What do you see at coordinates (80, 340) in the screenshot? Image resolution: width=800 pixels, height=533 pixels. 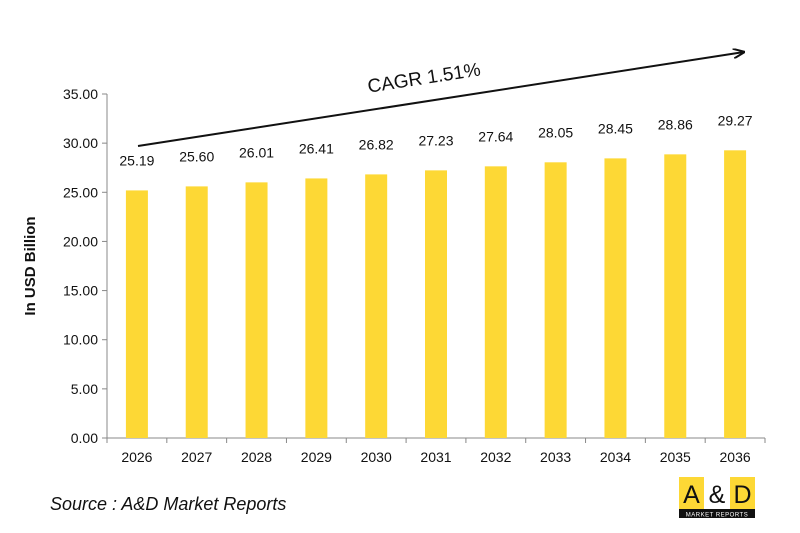 I see `y-tick-label: 10.00` at bounding box center [80, 340].